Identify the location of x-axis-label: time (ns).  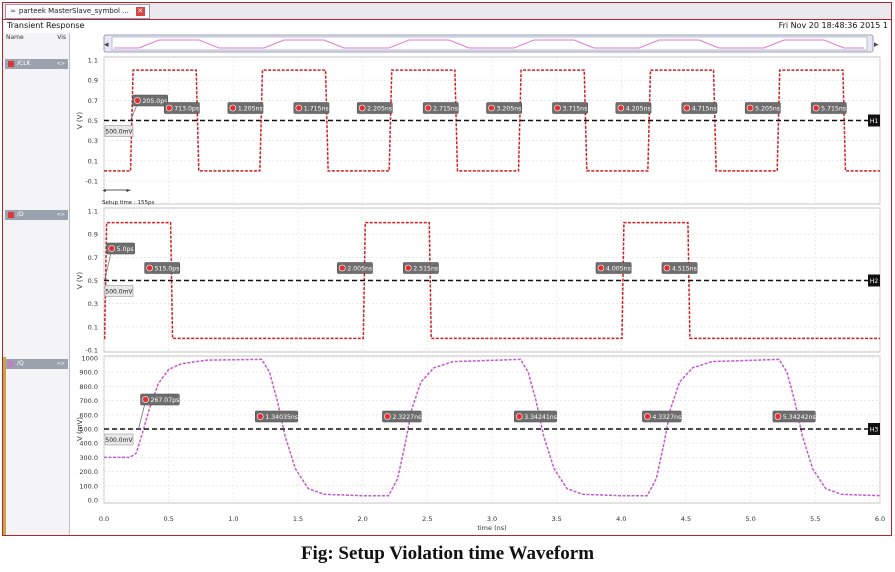
(491, 528).